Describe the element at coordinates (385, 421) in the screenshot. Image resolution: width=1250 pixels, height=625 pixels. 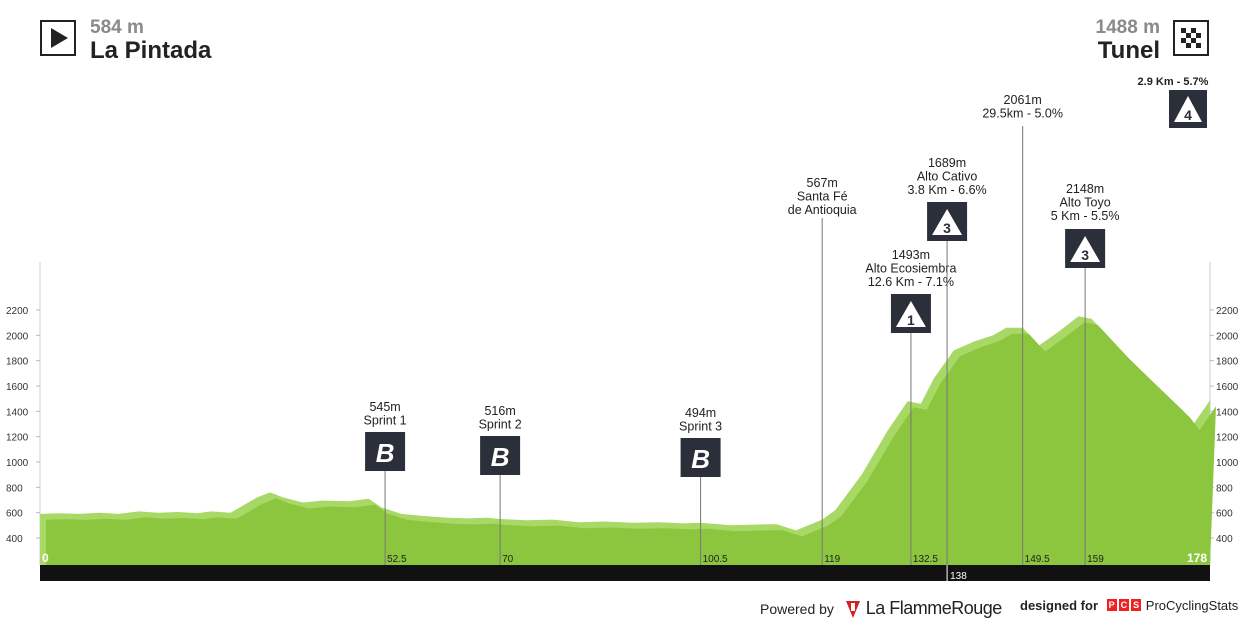
I see `event-label-0: Sprint 1` at that location.